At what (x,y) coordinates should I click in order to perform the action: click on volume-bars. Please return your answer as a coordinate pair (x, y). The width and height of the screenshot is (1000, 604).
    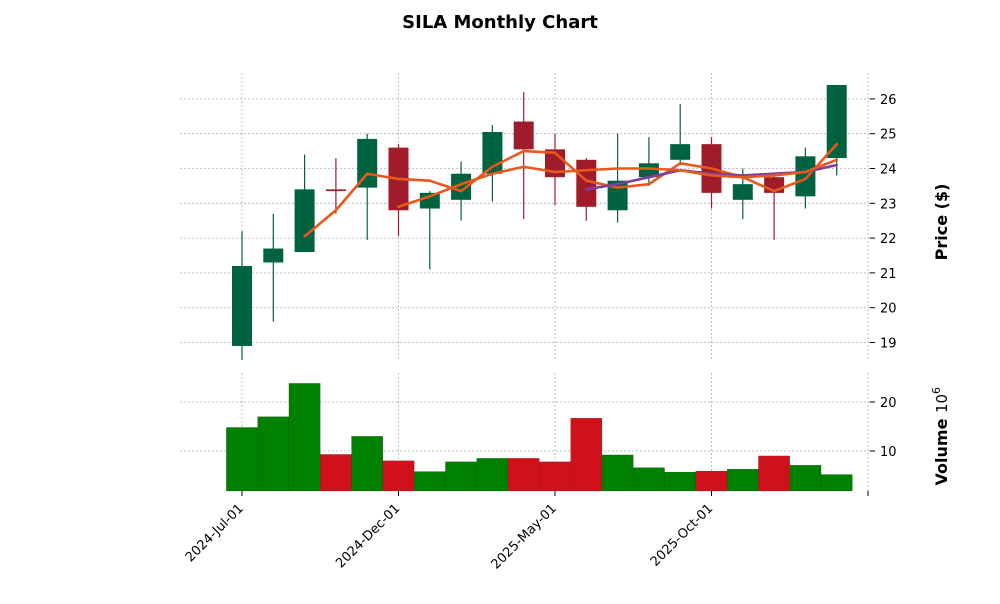
    Looking at the image, I should click on (539, 437).